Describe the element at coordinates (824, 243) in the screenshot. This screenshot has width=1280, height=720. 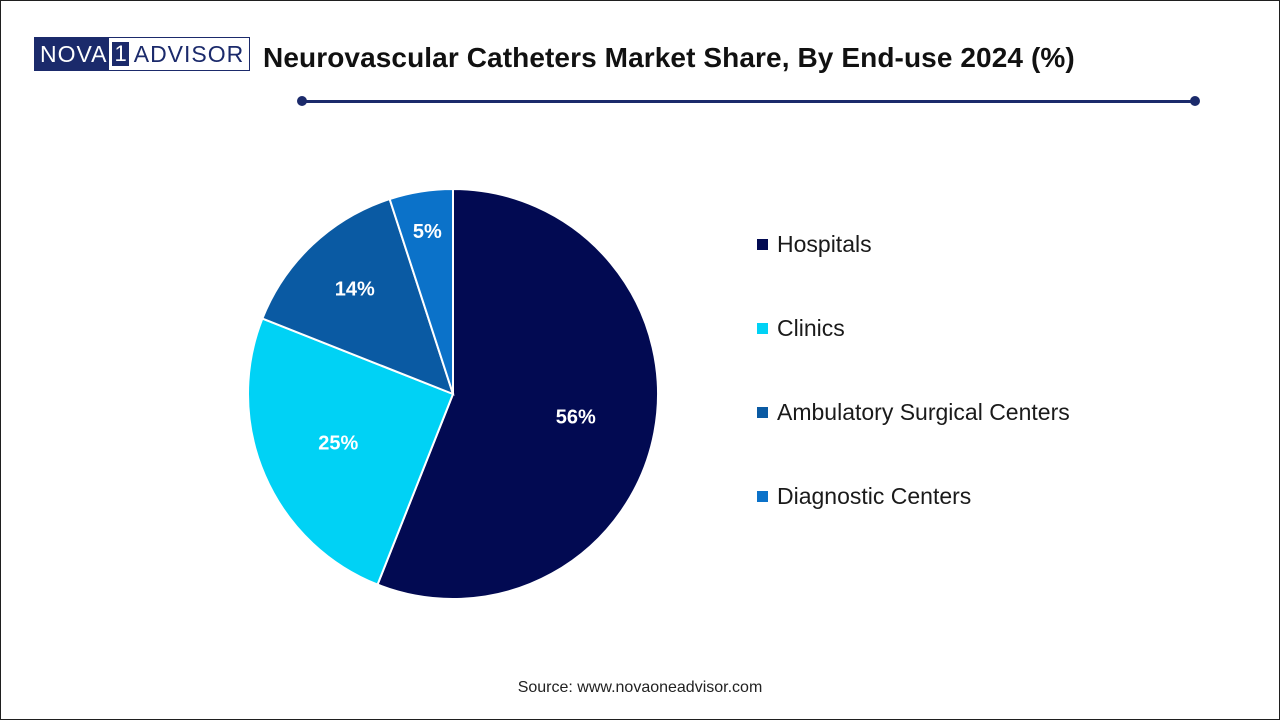
I see `legend-label: Hospitals` at that location.